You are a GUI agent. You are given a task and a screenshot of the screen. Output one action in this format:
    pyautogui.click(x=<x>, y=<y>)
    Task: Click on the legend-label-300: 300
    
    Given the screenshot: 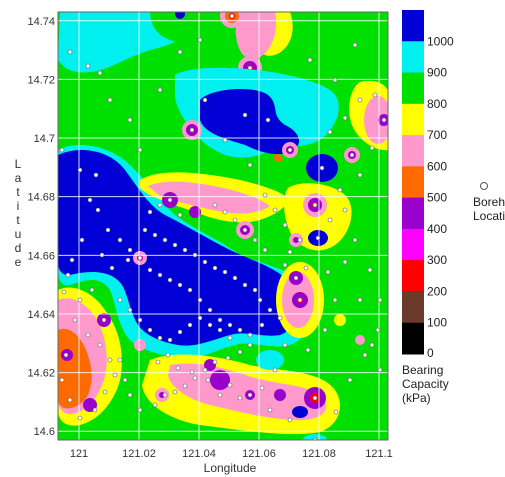 What is the action you would take?
    pyautogui.click(x=437, y=260)
    